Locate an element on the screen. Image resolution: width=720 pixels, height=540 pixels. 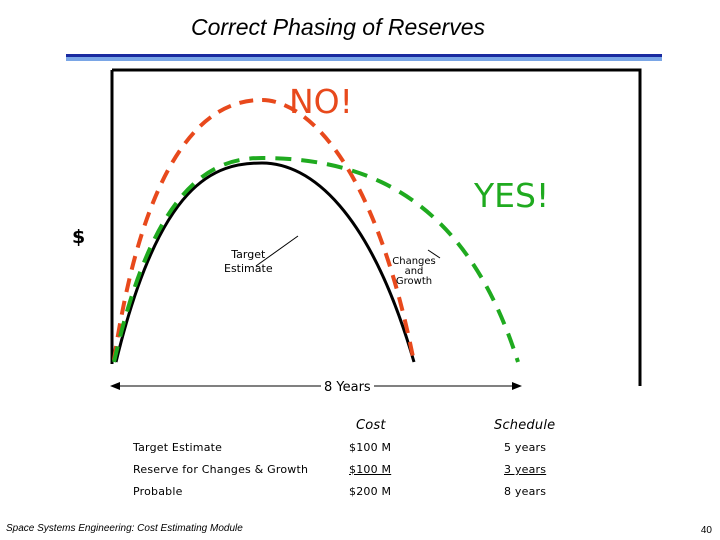
target-estimate-label: Target Estimate is located at coordinates (248, 262).